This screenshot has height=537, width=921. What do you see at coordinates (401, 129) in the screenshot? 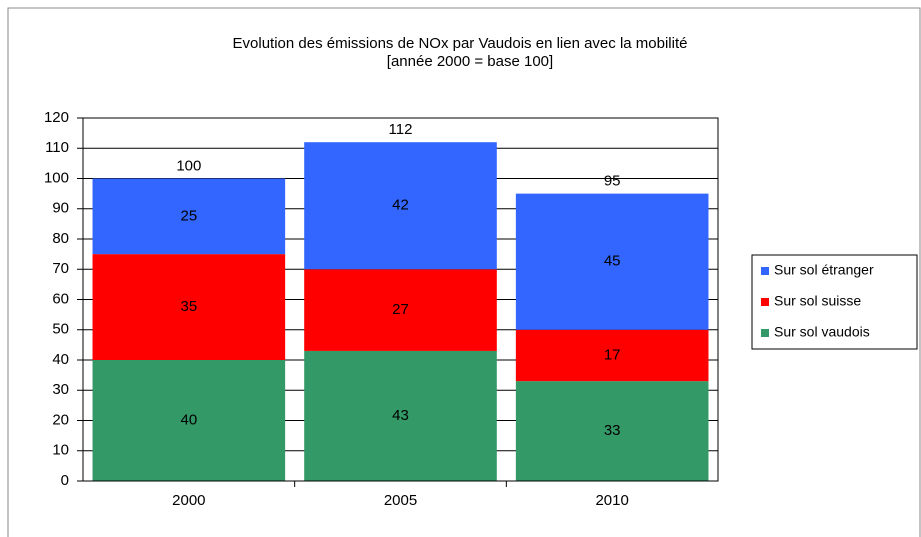
I see `total-label: 112` at bounding box center [401, 129].